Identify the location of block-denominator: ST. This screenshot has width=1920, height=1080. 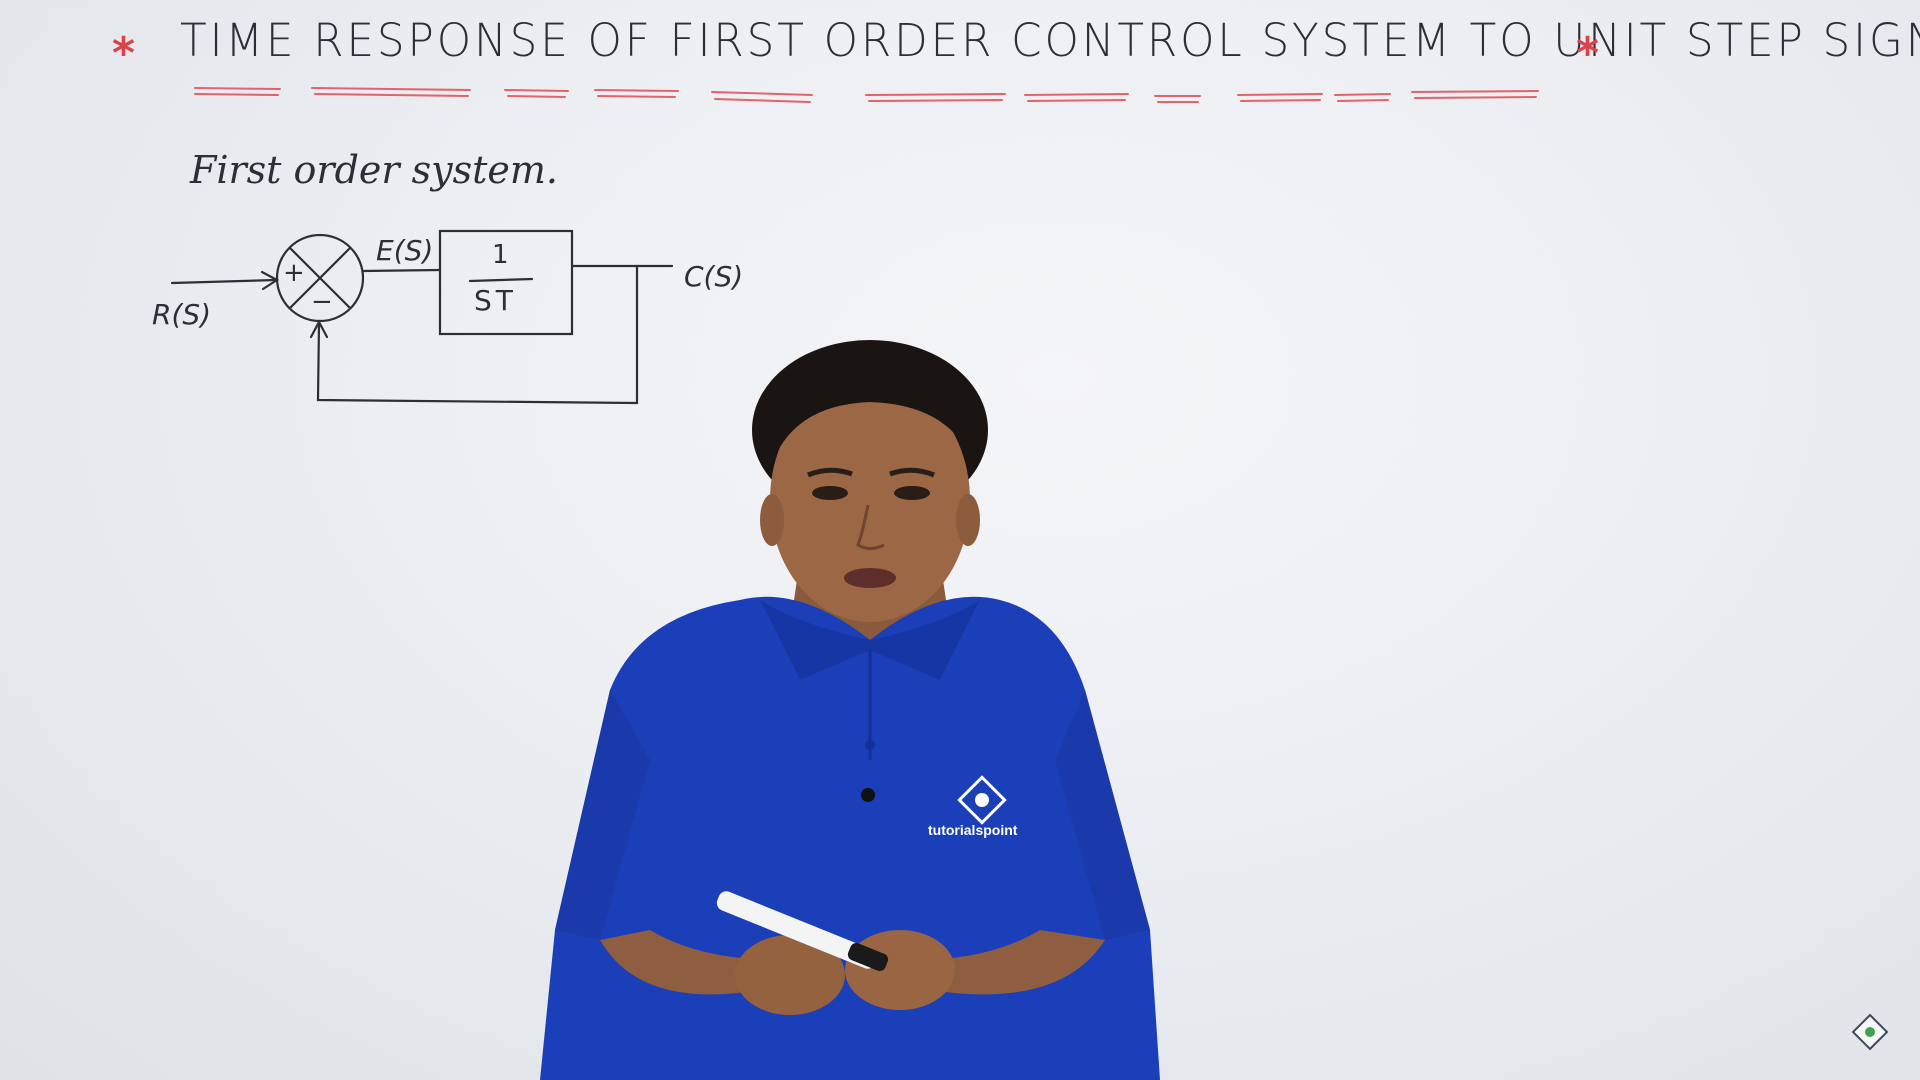
(495, 300).